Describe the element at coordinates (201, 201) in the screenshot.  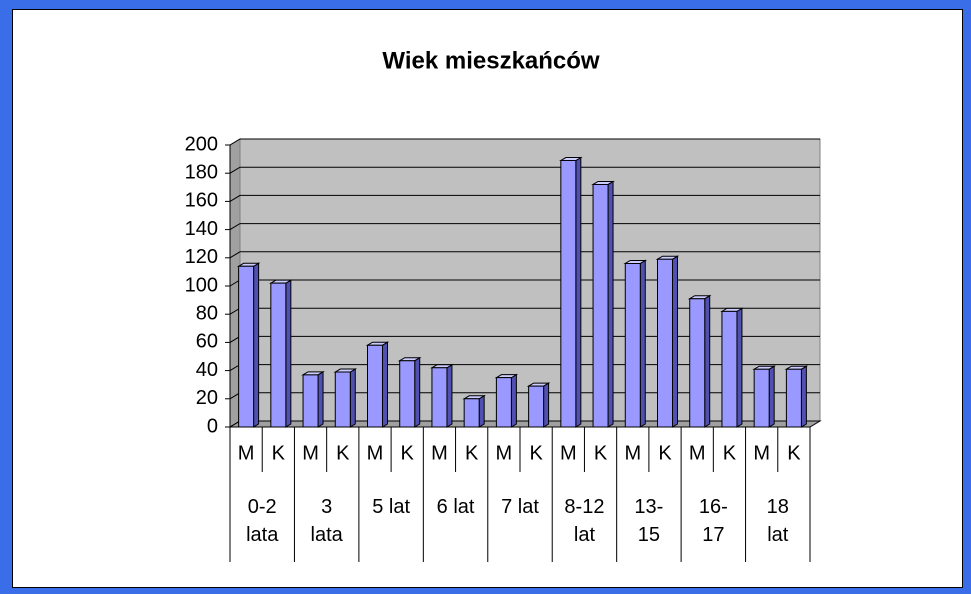
I see `y-tick-label: 160` at that location.